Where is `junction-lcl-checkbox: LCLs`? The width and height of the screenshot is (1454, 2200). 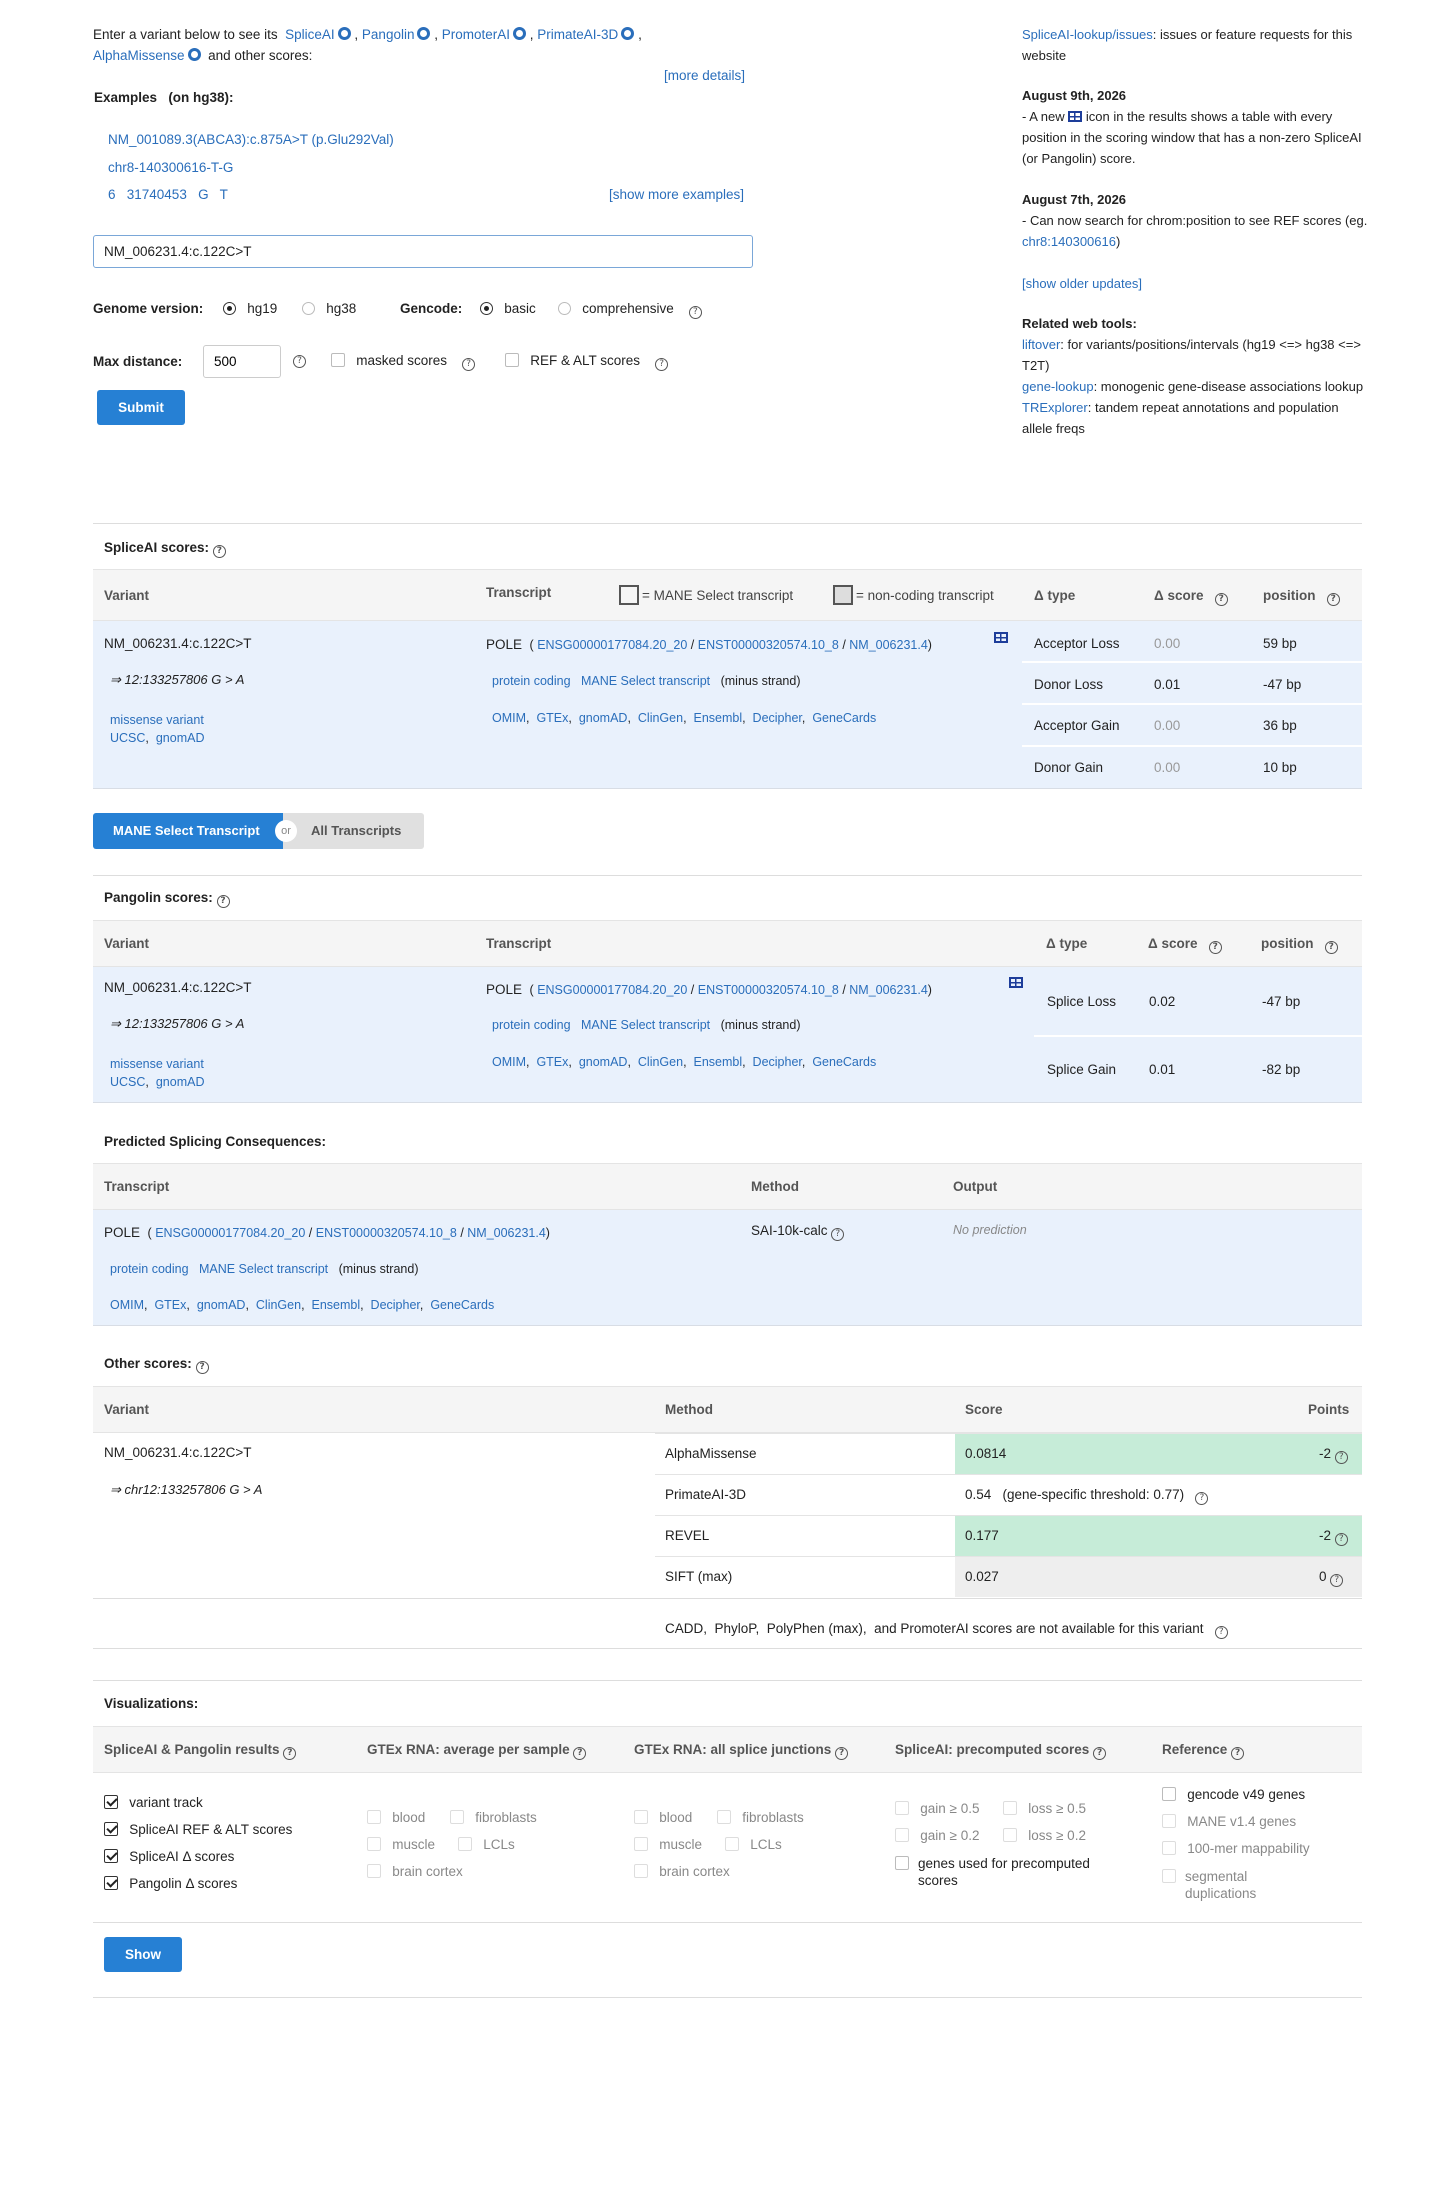 junction-lcl-checkbox: LCLs is located at coordinates (753, 1844).